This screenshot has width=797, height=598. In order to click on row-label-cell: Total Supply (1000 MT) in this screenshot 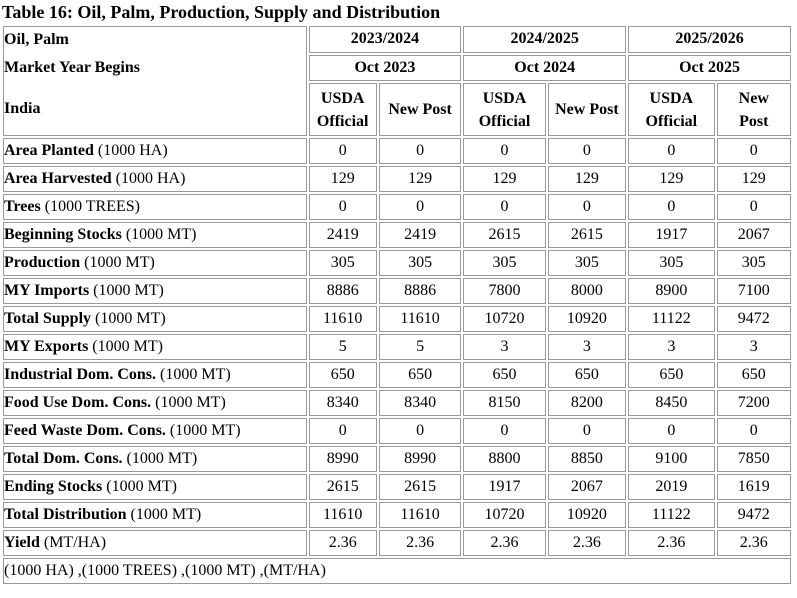, I will do `click(155, 319)`.